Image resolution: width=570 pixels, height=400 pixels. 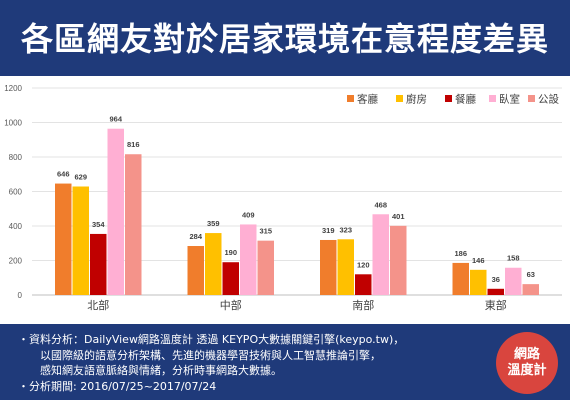 I want to click on note-line-4: ・分析期間: 2016/07/25~2017/07/24, so click(x=117, y=386).